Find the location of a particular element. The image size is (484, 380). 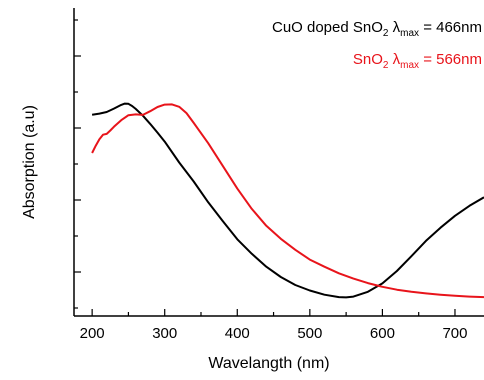

y-axis-ticks is located at coordinates (77, 164).